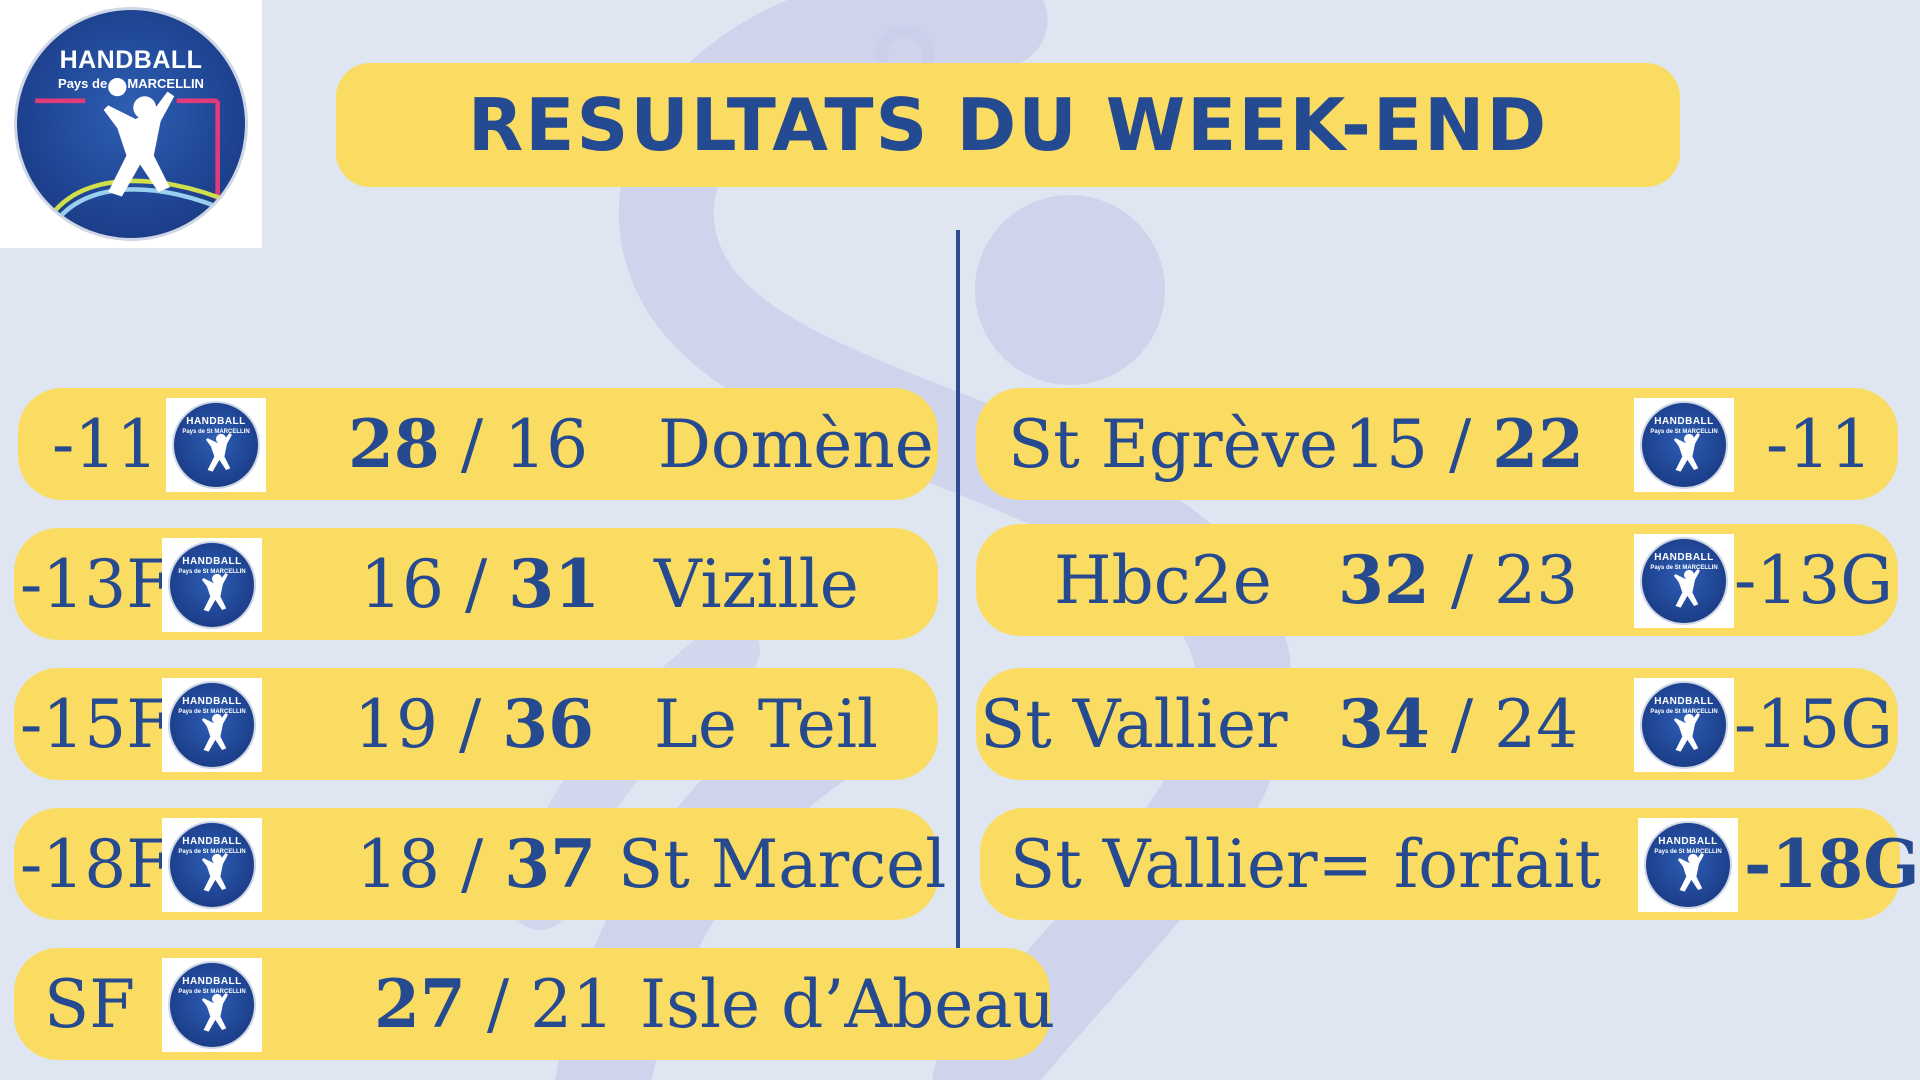  What do you see at coordinates (90, 1004) in the screenshot?
I see `team-category: SF` at bounding box center [90, 1004].